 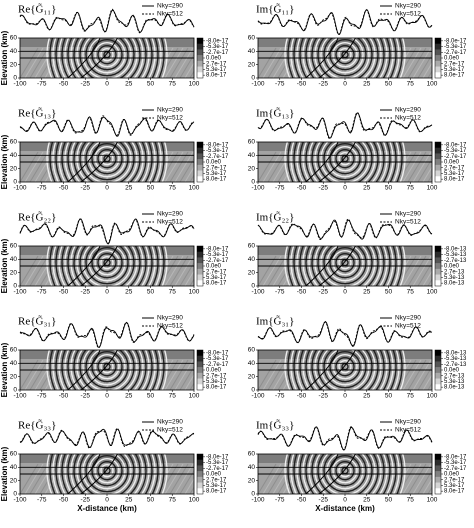 What do you see at coordinates (4, 369) in the screenshot?
I see `y-axis-label: Elevation (km)` at bounding box center [4, 369].